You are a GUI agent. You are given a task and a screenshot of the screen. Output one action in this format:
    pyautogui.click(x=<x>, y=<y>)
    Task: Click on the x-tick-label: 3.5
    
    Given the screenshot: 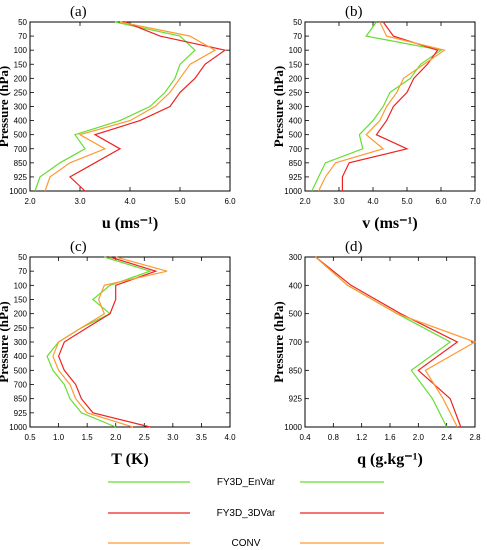 What is the action you would take?
    pyautogui.click(x=202, y=437)
    